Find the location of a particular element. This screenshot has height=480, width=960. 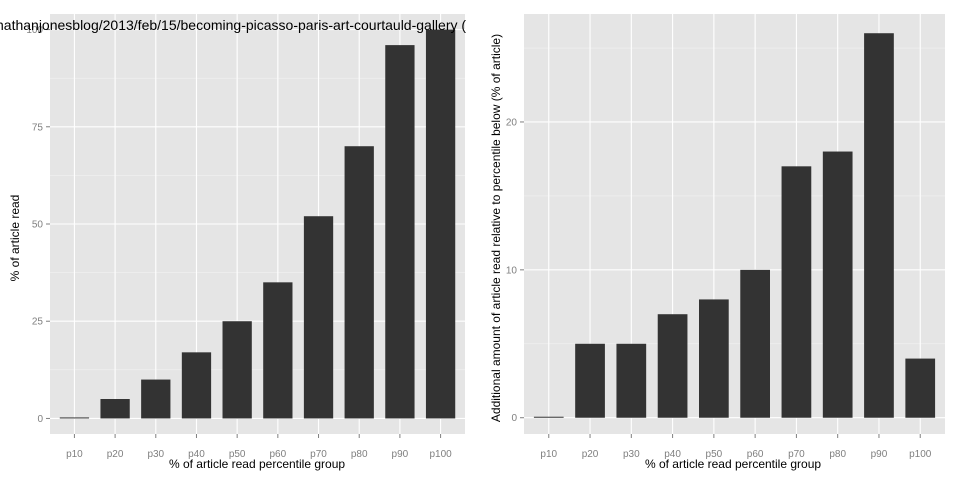

right-chart-bar-p30 is located at coordinates (631, 380).